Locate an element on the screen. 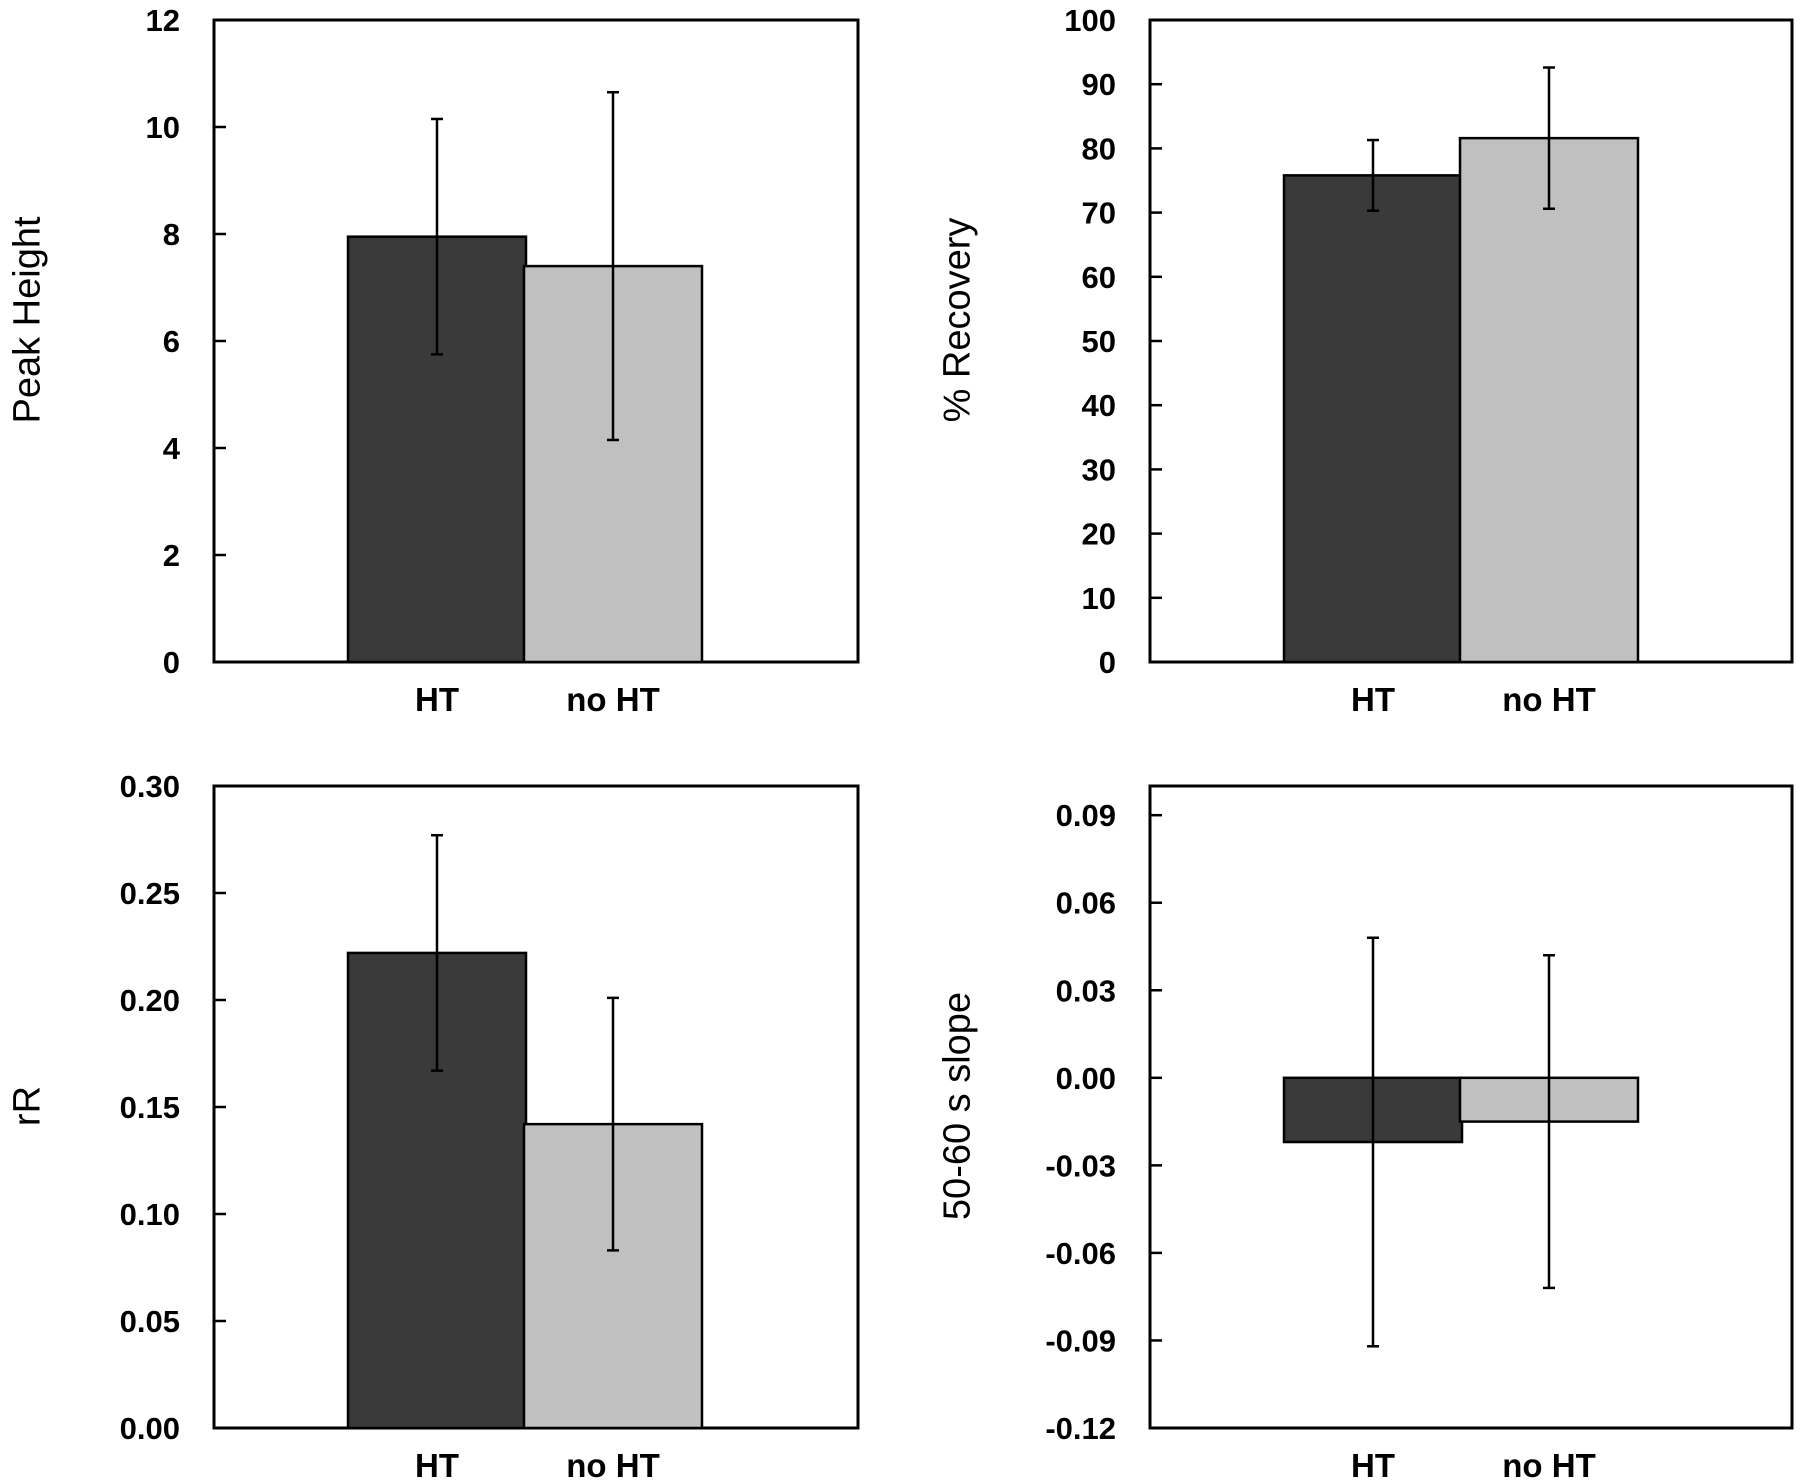 Image resolution: width=1800 pixels, height=1484 pixels. y-tick-label: 0.15 is located at coordinates (150, 1107).